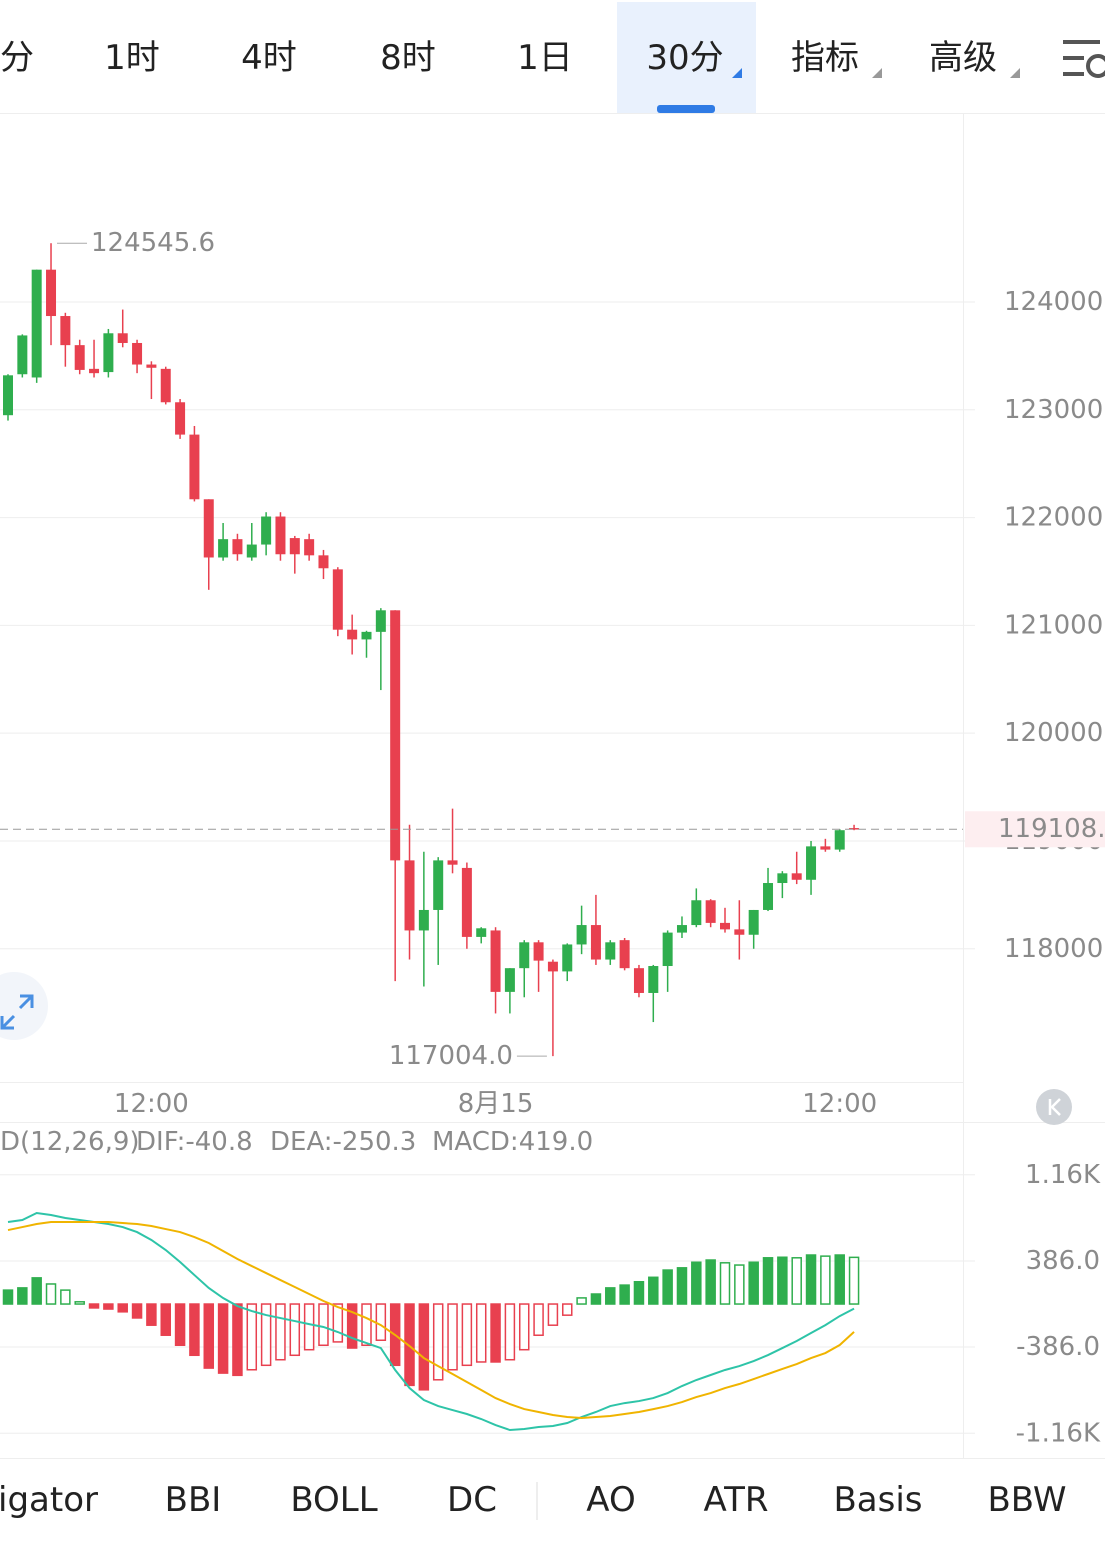 Image resolution: width=1105 pixels, height=1551 pixels. Describe the element at coordinates (49, 1500) in the screenshot. I see `indicator-tab: igator` at that location.